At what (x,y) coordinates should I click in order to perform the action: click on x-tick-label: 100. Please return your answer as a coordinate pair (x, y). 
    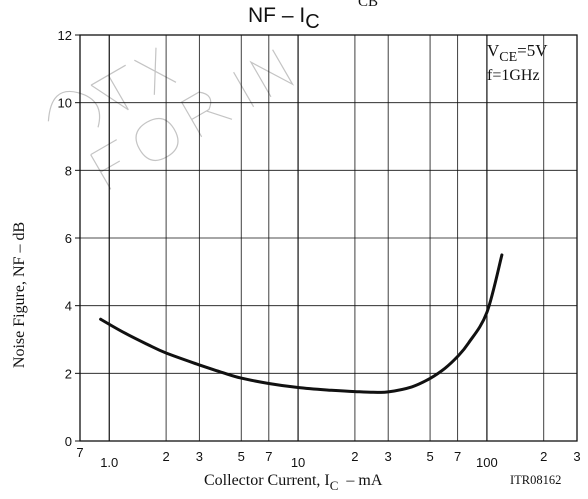
    Looking at the image, I should click on (487, 462).